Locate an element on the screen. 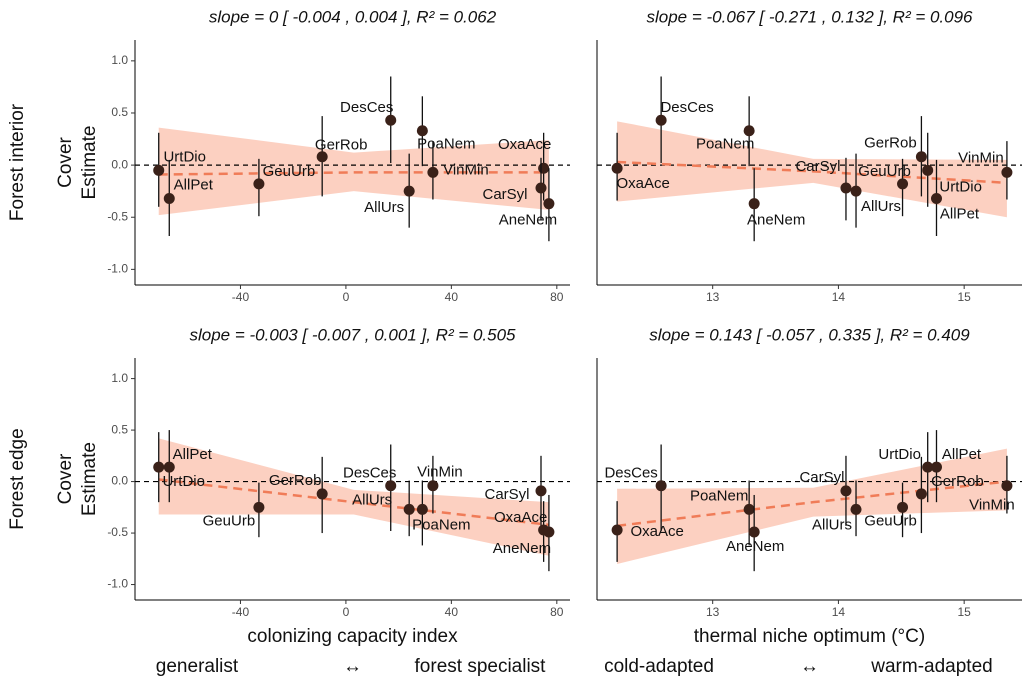 The width and height of the screenshot is (1032, 683). row-label: Forest edge is located at coordinates (17, 478).